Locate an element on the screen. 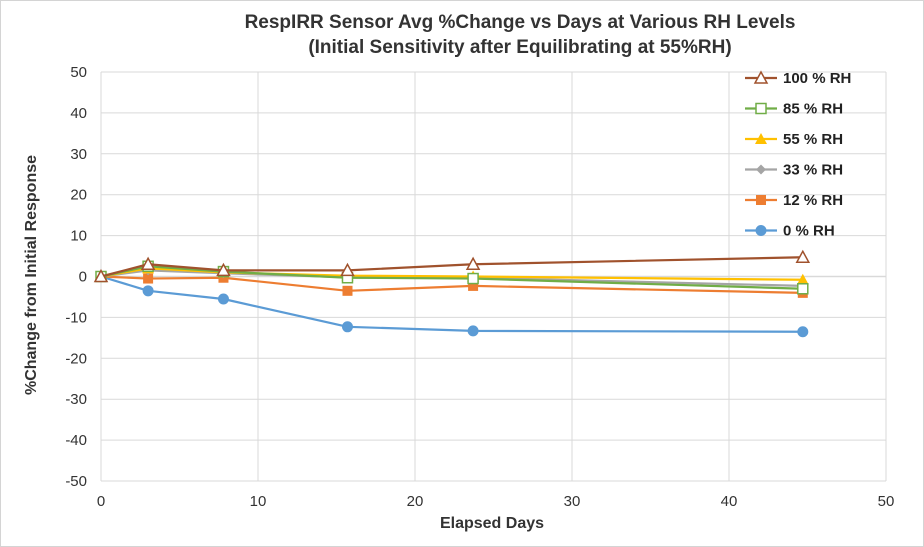 Image resolution: width=924 pixels, height=547 pixels. y-tick-label: -40 is located at coordinates (76, 440).